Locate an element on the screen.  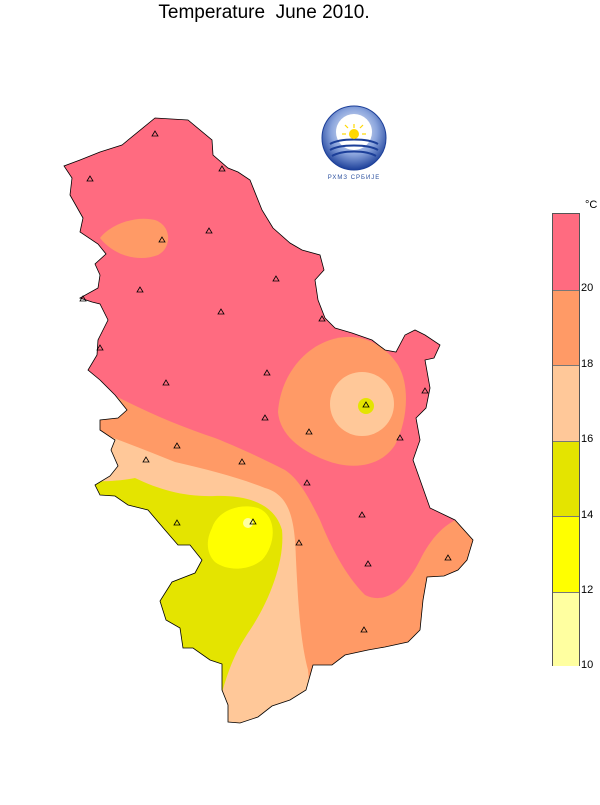
rhmz-emblem-icon is located at coordinates (354, 138).